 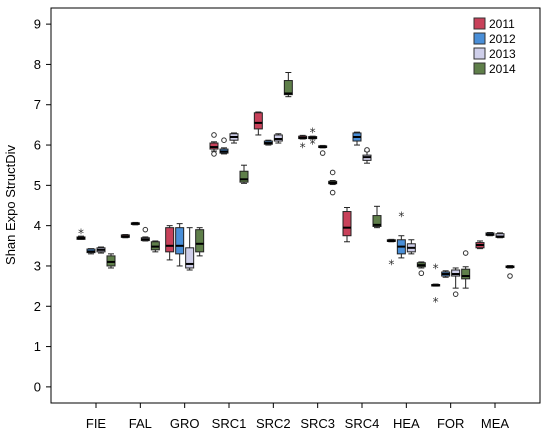 What do you see at coordinates (180, 241) in the screenshot?
I see `box-gro-2012-iqr` at bounding box center [180, 241].